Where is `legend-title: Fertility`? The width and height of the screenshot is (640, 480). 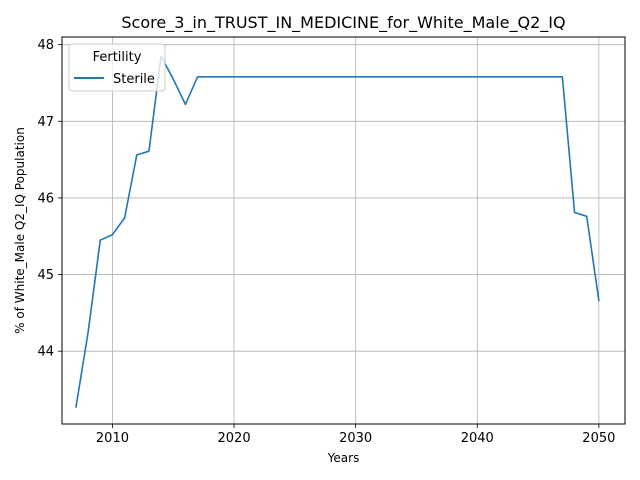
legend-title: Fertility is located at coordinates (117, 57).